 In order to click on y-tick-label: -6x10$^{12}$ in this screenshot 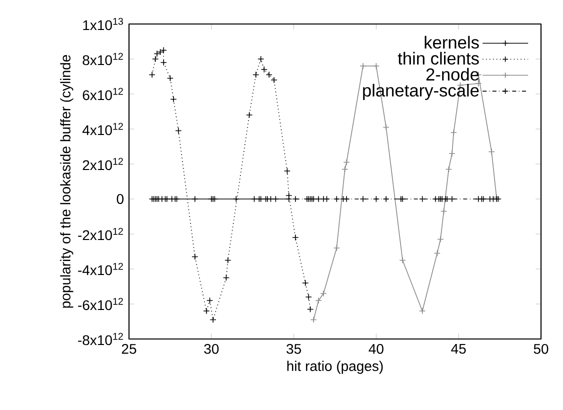, I will do `click(100, 304)`.